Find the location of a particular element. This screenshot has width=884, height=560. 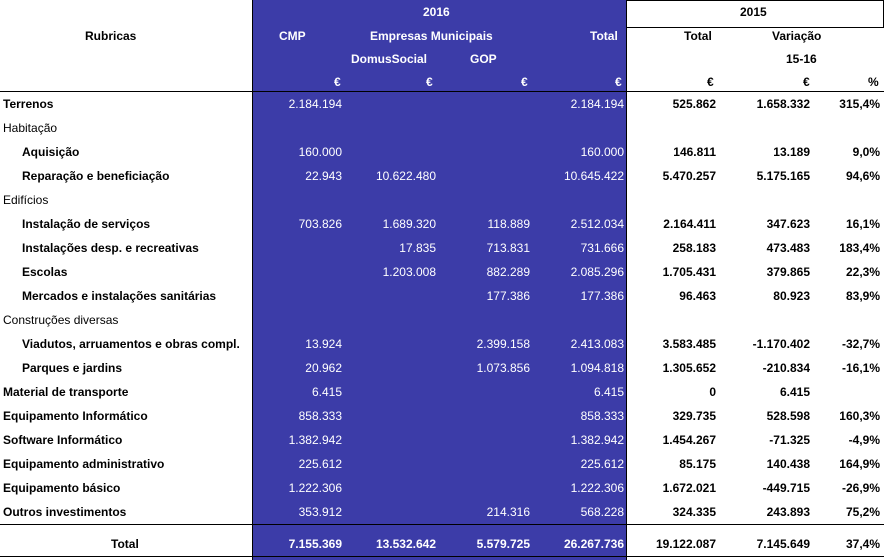

cell-t15: 96.463 is located at coordinates (697, 296).